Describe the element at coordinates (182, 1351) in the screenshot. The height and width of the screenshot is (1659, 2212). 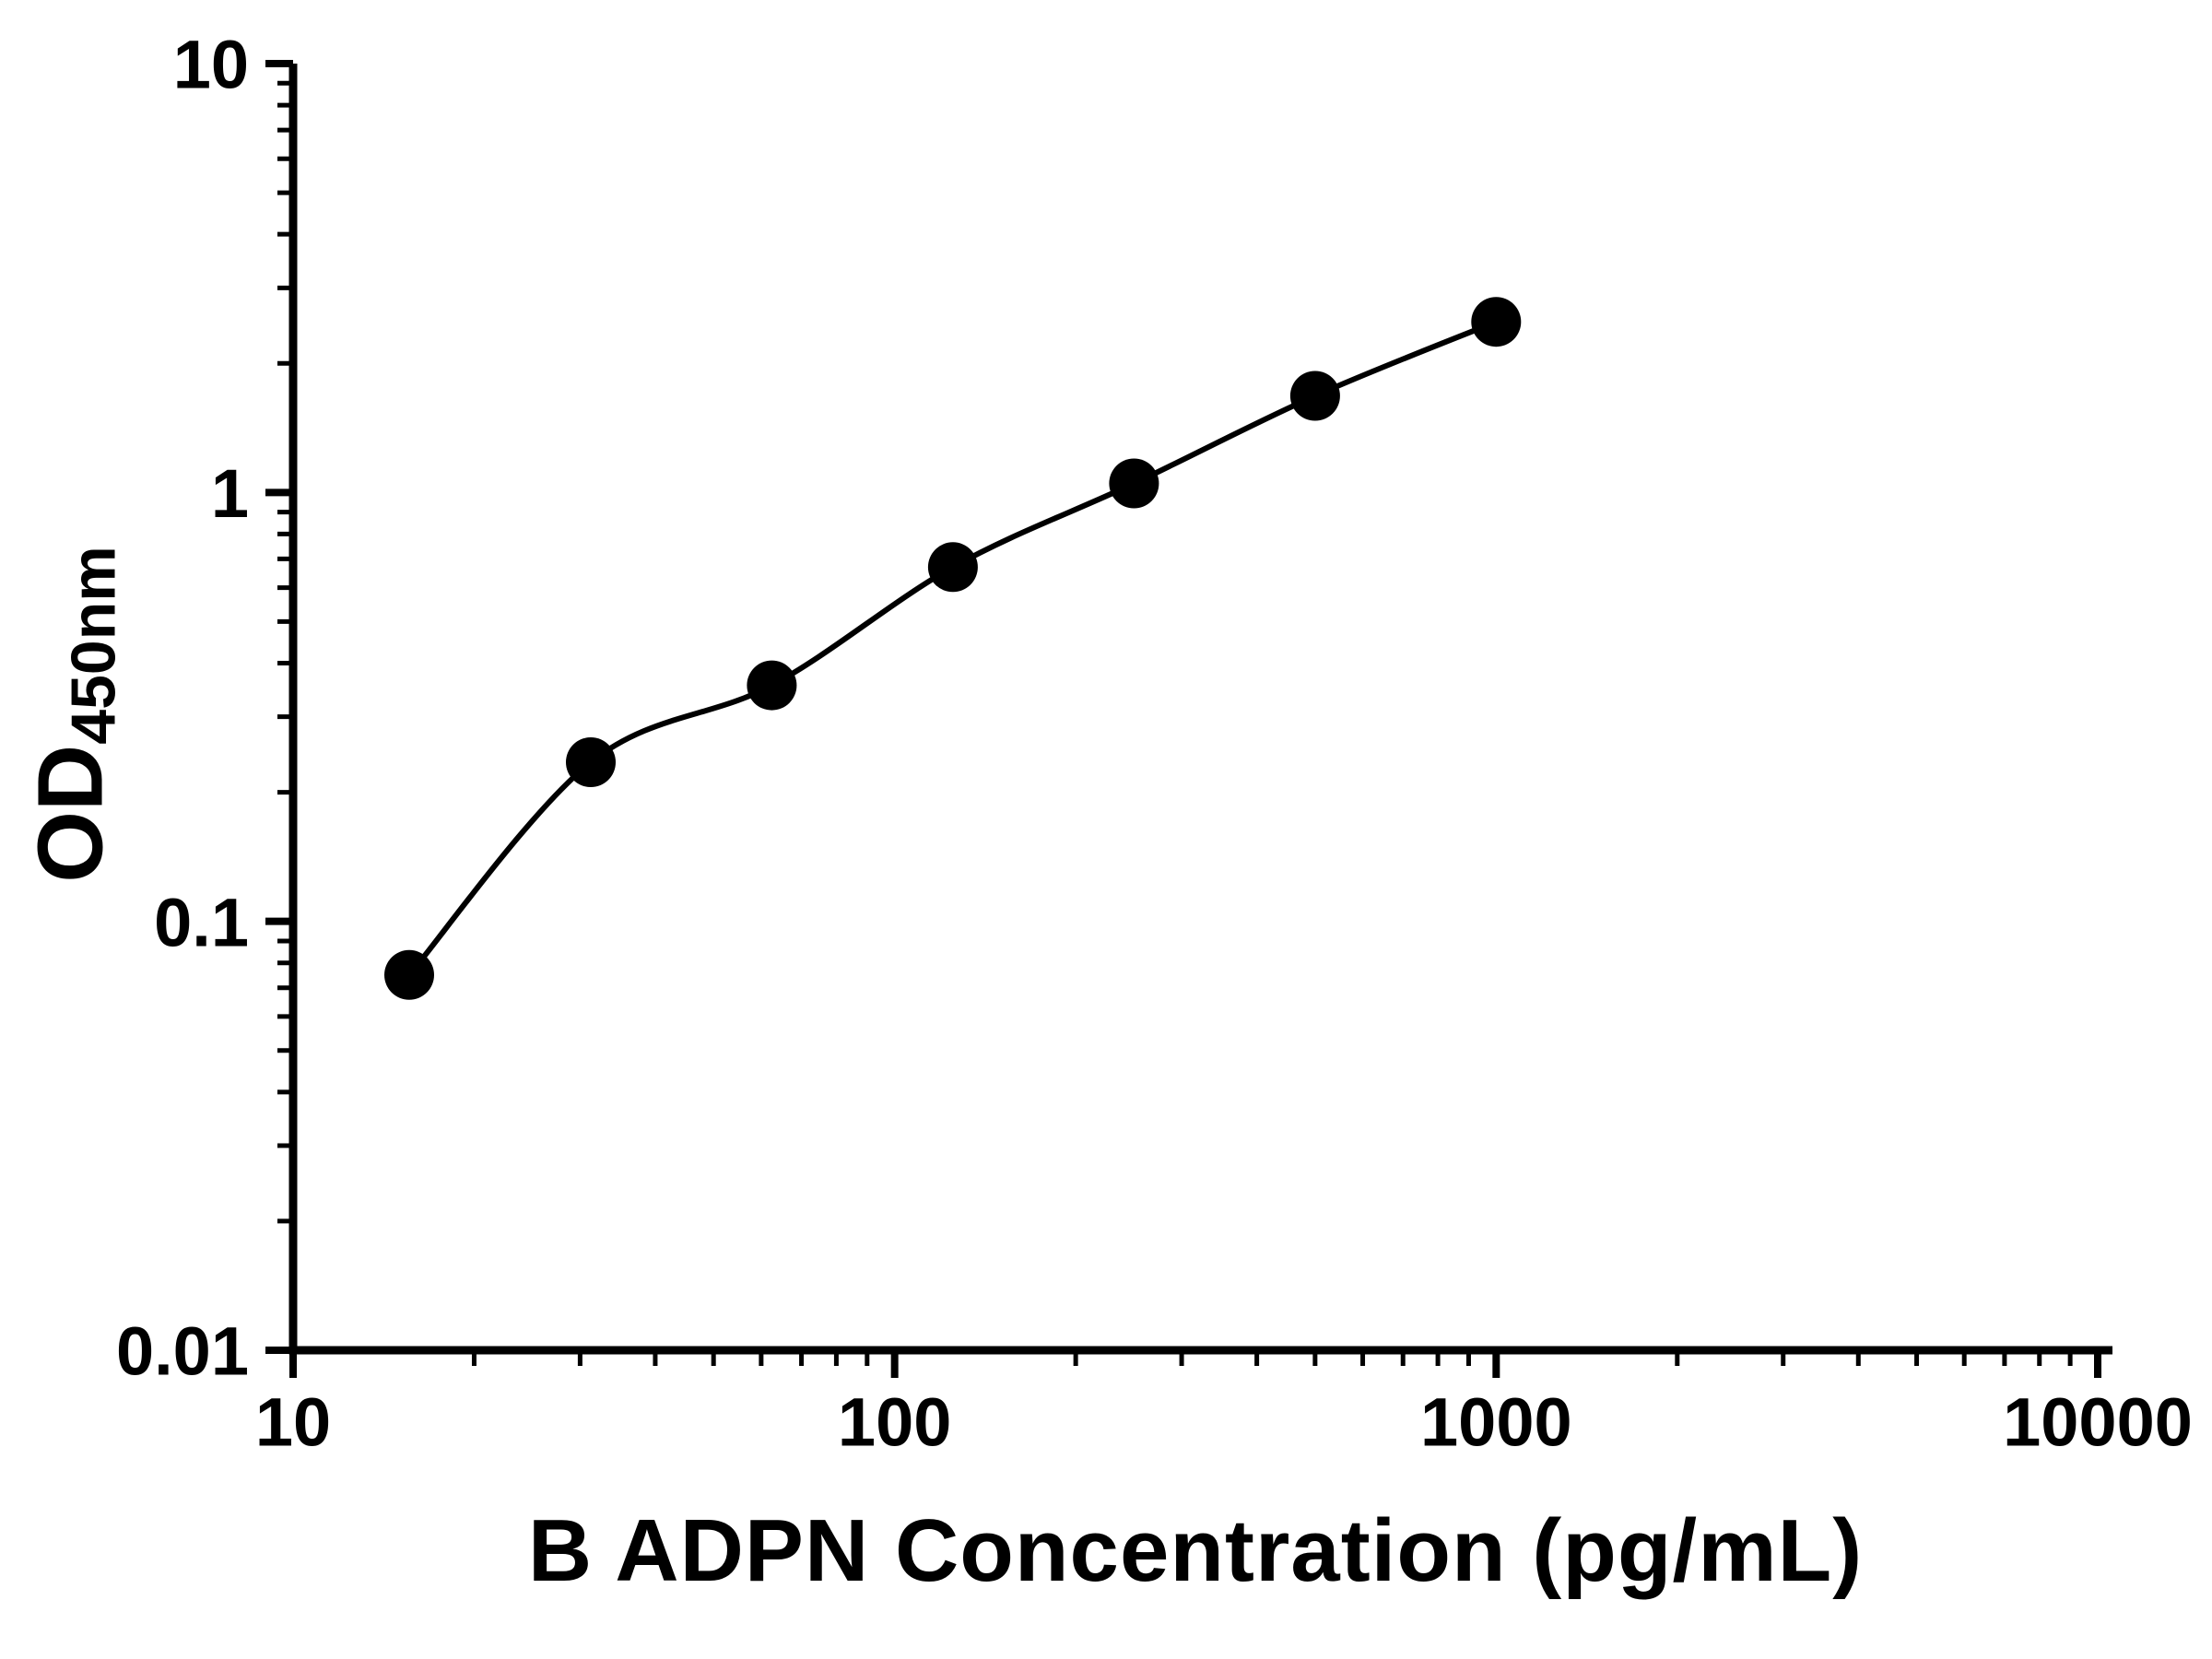
I see `y-tick-label: 0.01` at that location.